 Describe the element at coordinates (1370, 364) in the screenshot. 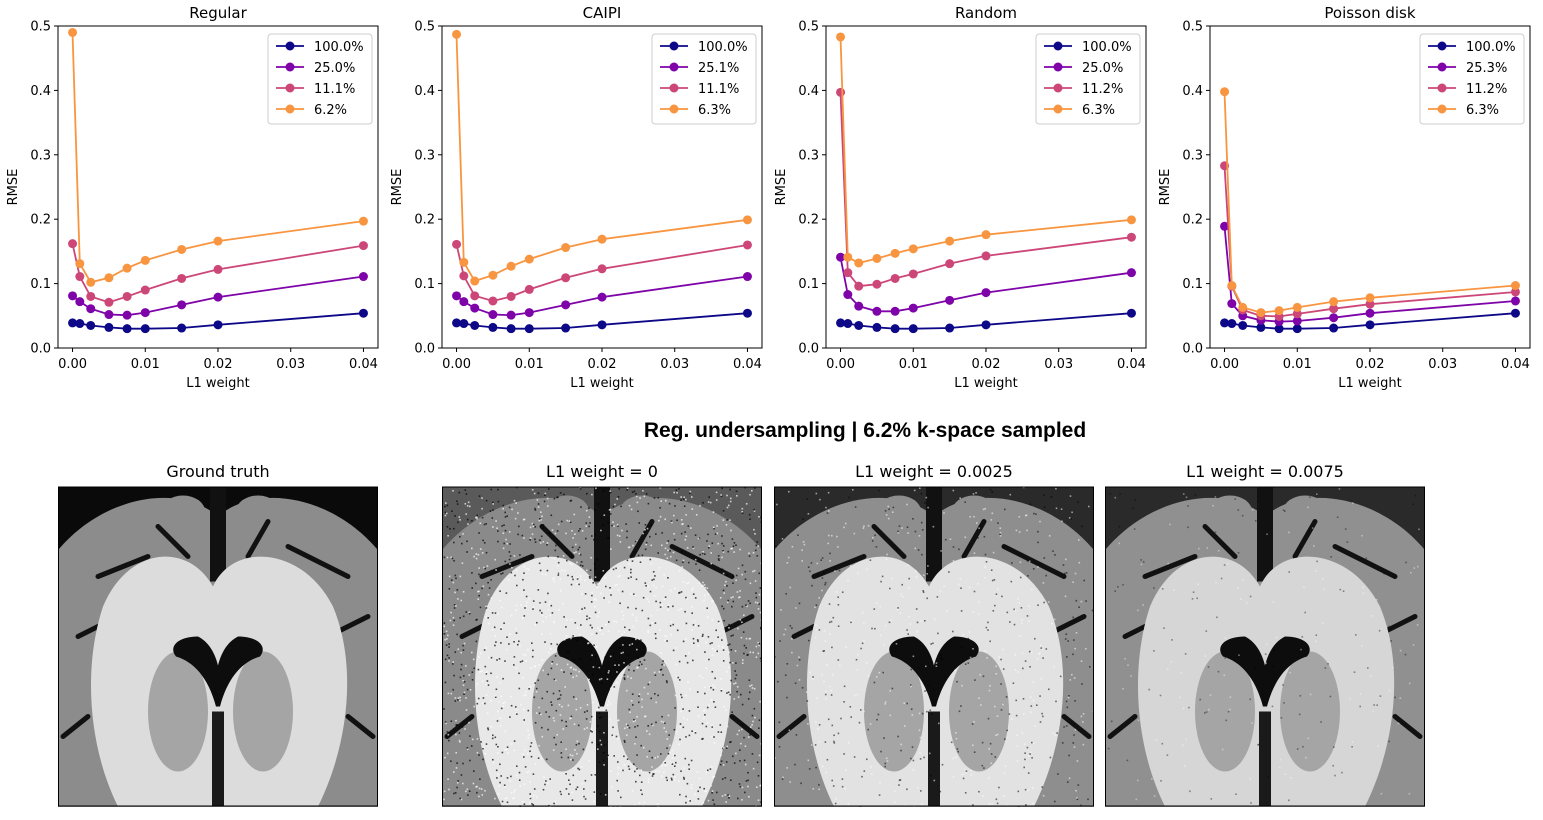

I see `x-tick-label: 0.02` at that location.